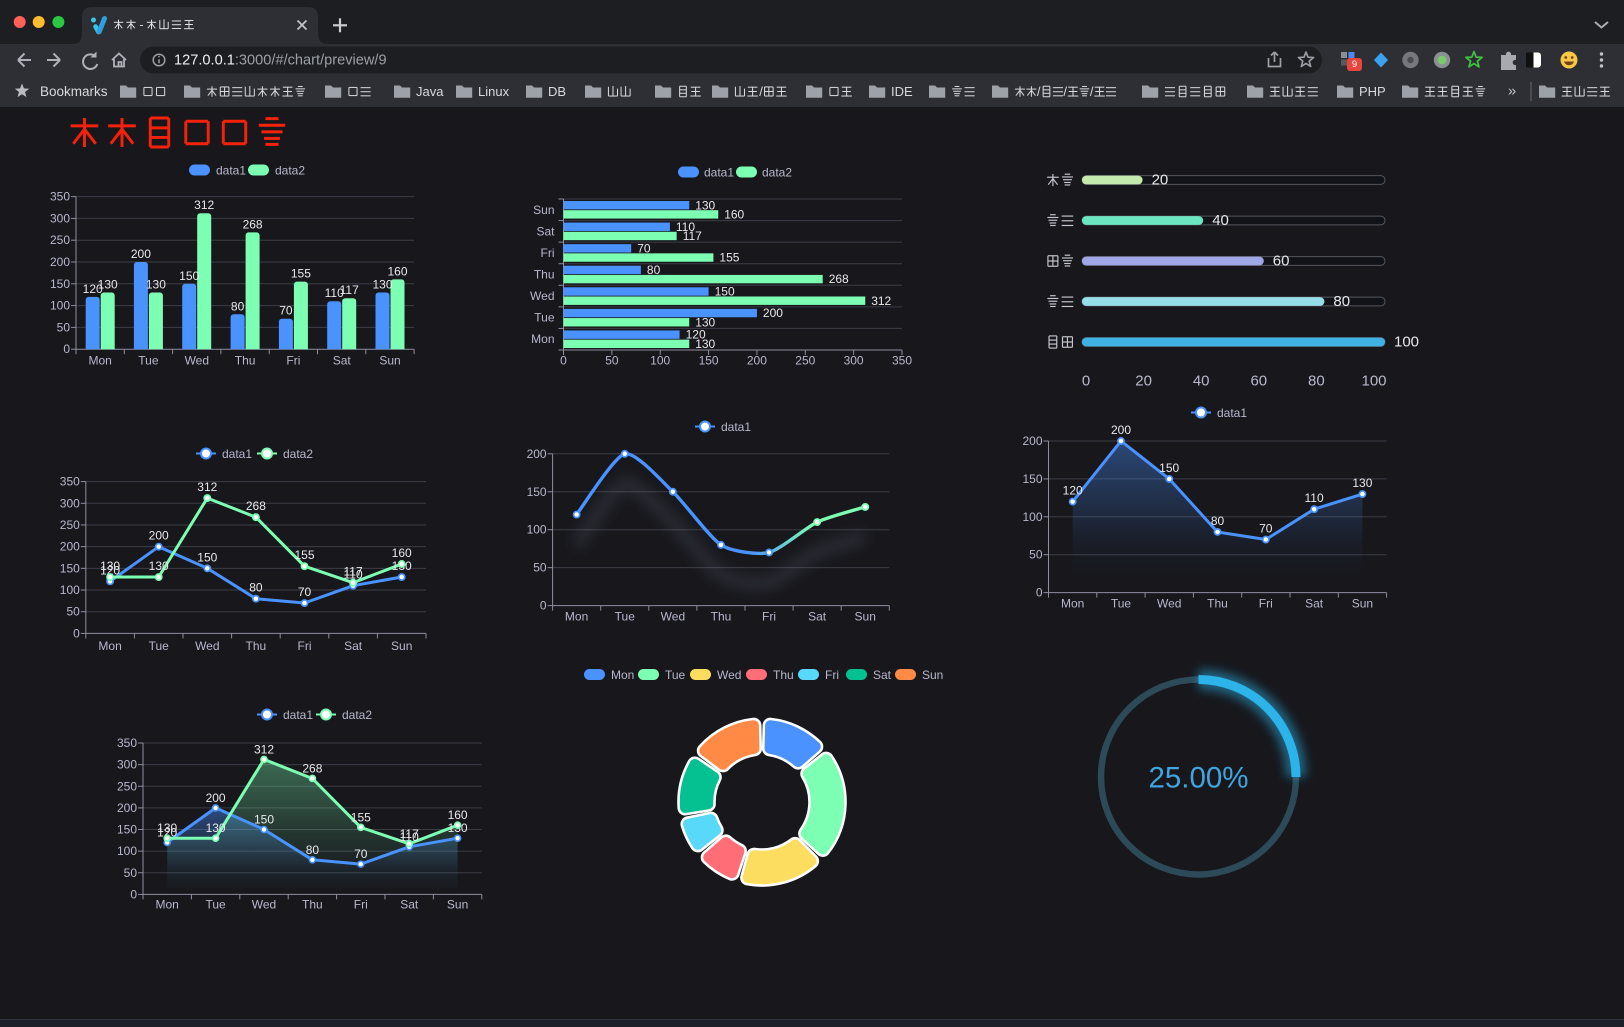  Describe the element at coordinates (1198, 778) in the screenshot. I see `svg-text: 25.00%` at that location.